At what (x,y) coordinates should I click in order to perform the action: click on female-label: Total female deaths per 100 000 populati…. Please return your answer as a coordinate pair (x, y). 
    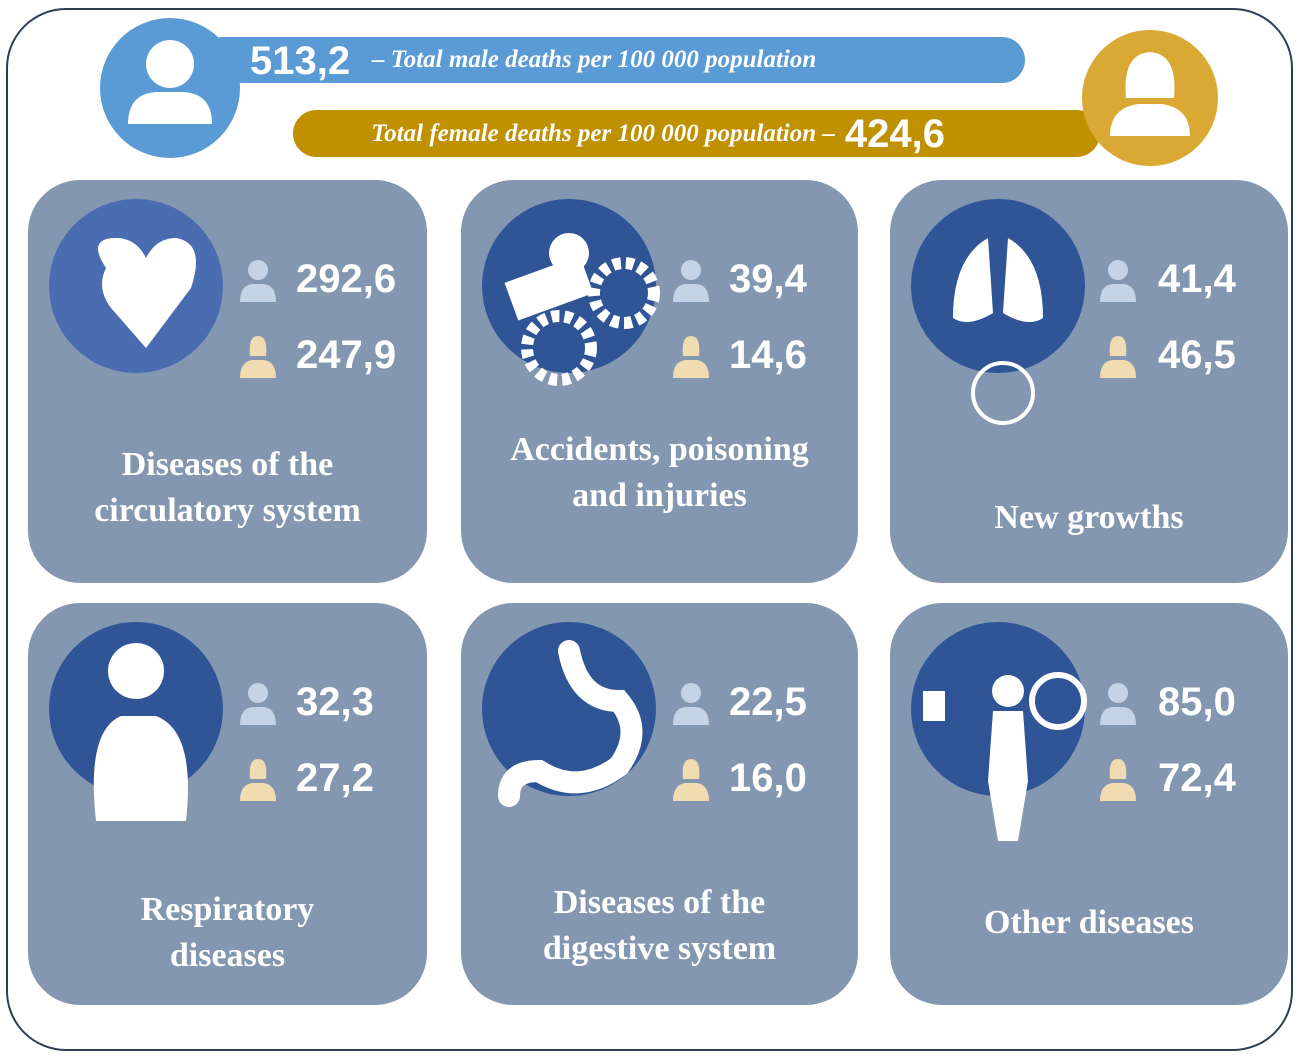
    Looking at the image, I should click on (603, 133).